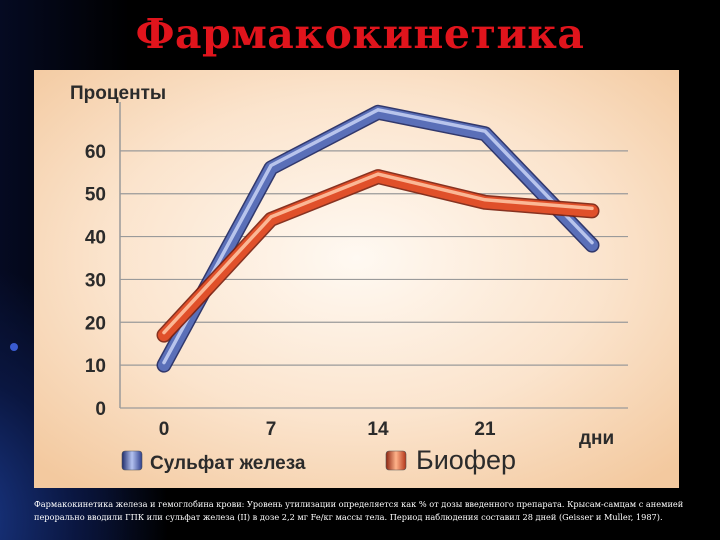 The image size is (720, 540). What do you see at coordinates (228, 463) in the screenshot?
I see `legend-label: Сульфат железа` at bounding box center [228, 463].